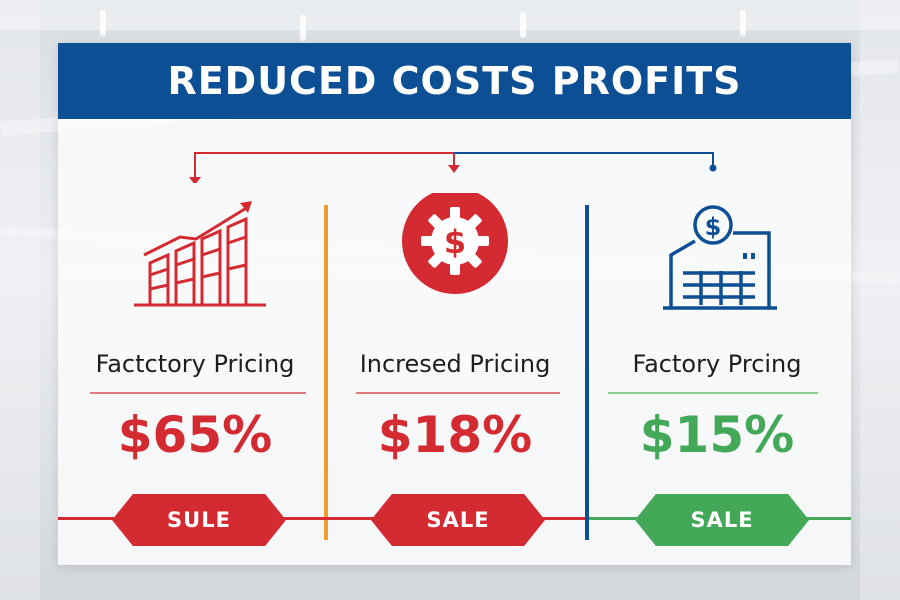 This screenshot has width=900, height=600. I want to click on column-divider-blue, so click(587, 372).